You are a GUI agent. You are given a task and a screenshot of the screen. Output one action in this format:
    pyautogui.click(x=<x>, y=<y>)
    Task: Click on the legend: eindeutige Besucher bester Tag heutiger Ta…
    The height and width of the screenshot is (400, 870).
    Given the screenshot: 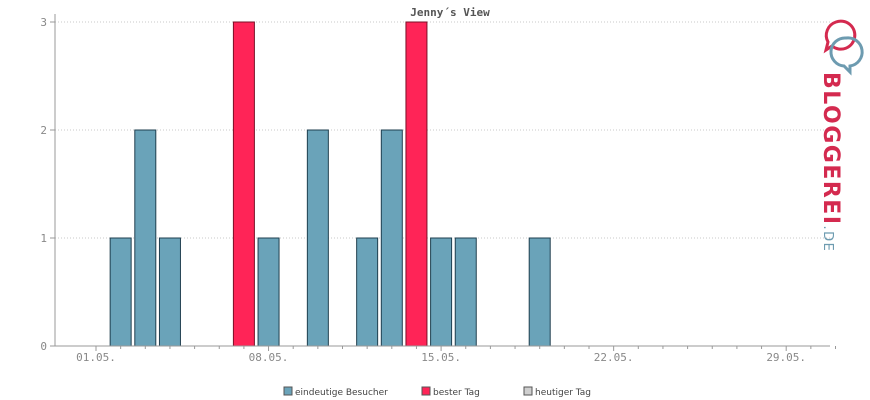 What is the action you would take?
    pyautogui.click(x=437, y=392)
    